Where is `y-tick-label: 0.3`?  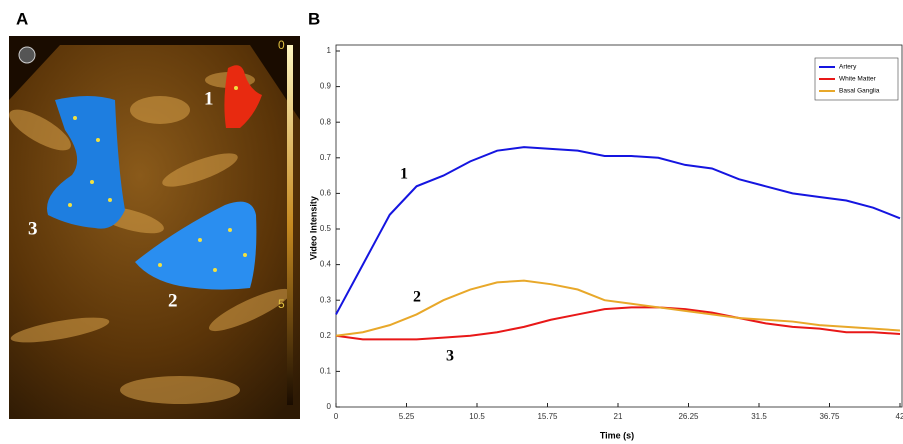
y-tick-label: 0.3 is located at coordinates (326, 299).